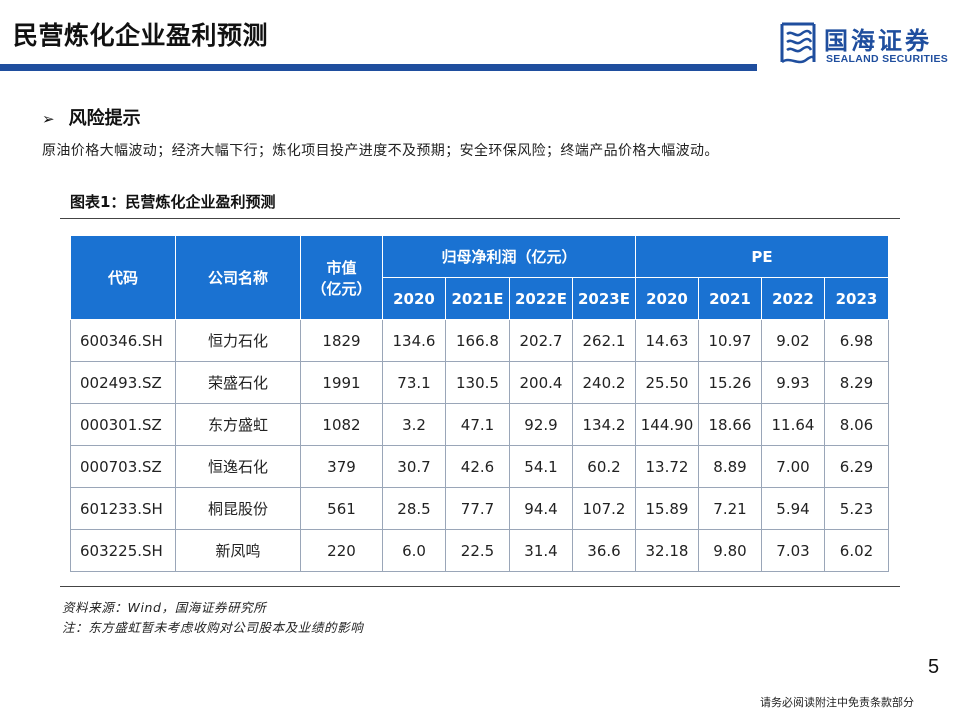 The width and height of the screenshot is (959, 719). Describe the element at coordinates (798, 43) in the screenshot. I see `sealand-logo-icon` at that location.